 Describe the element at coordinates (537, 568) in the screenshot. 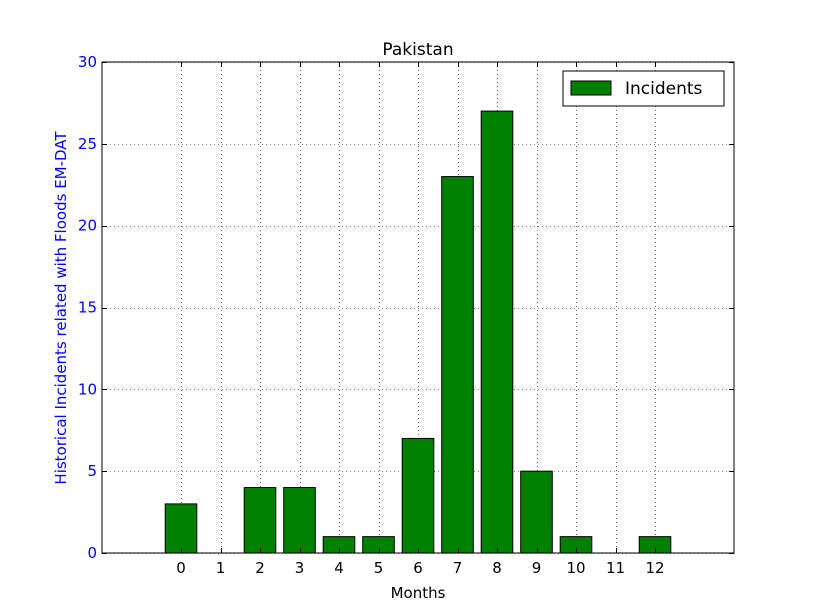

I see `x-tick-label: 9` at that location.